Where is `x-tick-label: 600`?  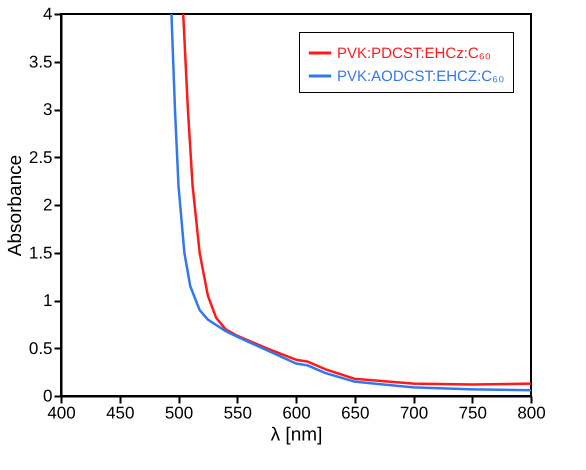
x-tick-label: 600 is located at coordinates (296, 413).